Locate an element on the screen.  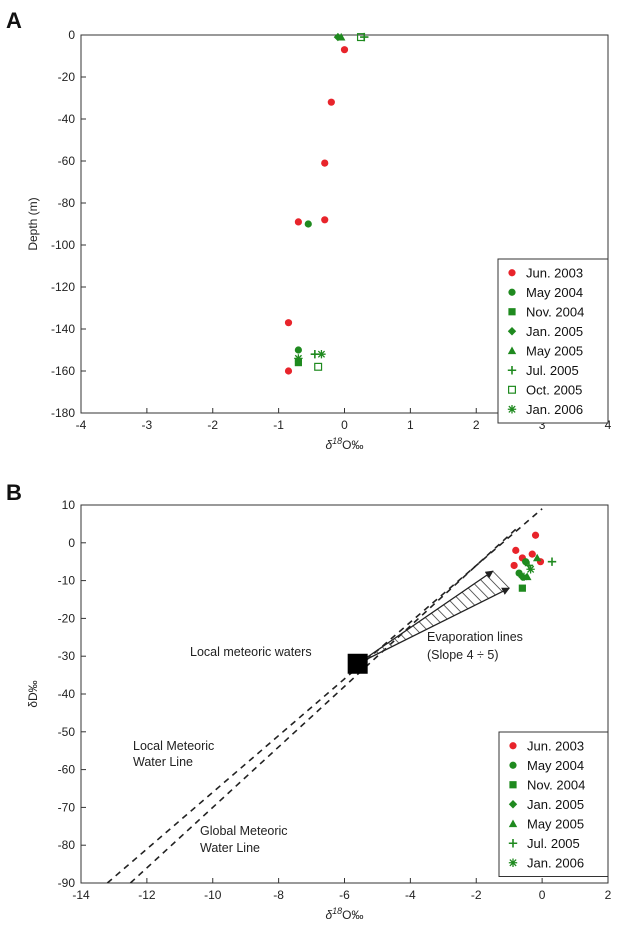
chart-a-legend-label-may-2004: May 2004 is located at coordinates (554, 292).